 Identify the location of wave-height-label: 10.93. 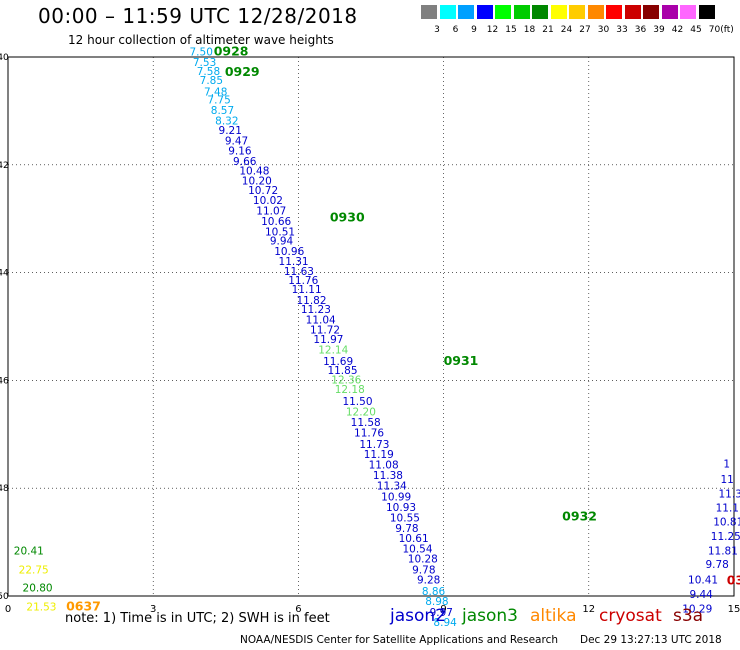
(401, 508).